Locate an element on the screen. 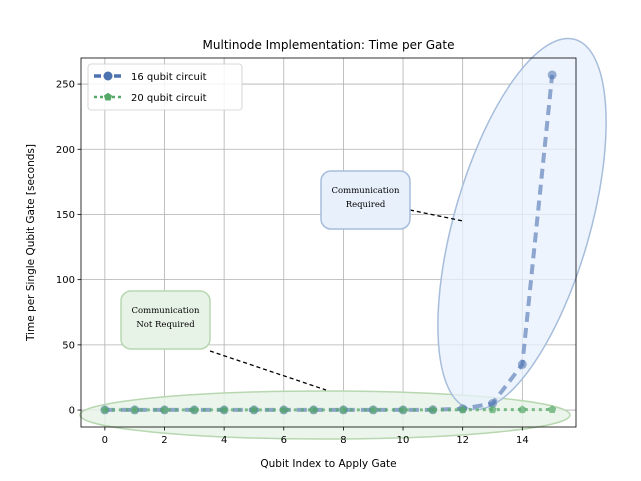 The height and width of the screenshot is (481, 641). legend: 16 qubit circuit 20 qubit circuit is located at coordinates (165, 87).